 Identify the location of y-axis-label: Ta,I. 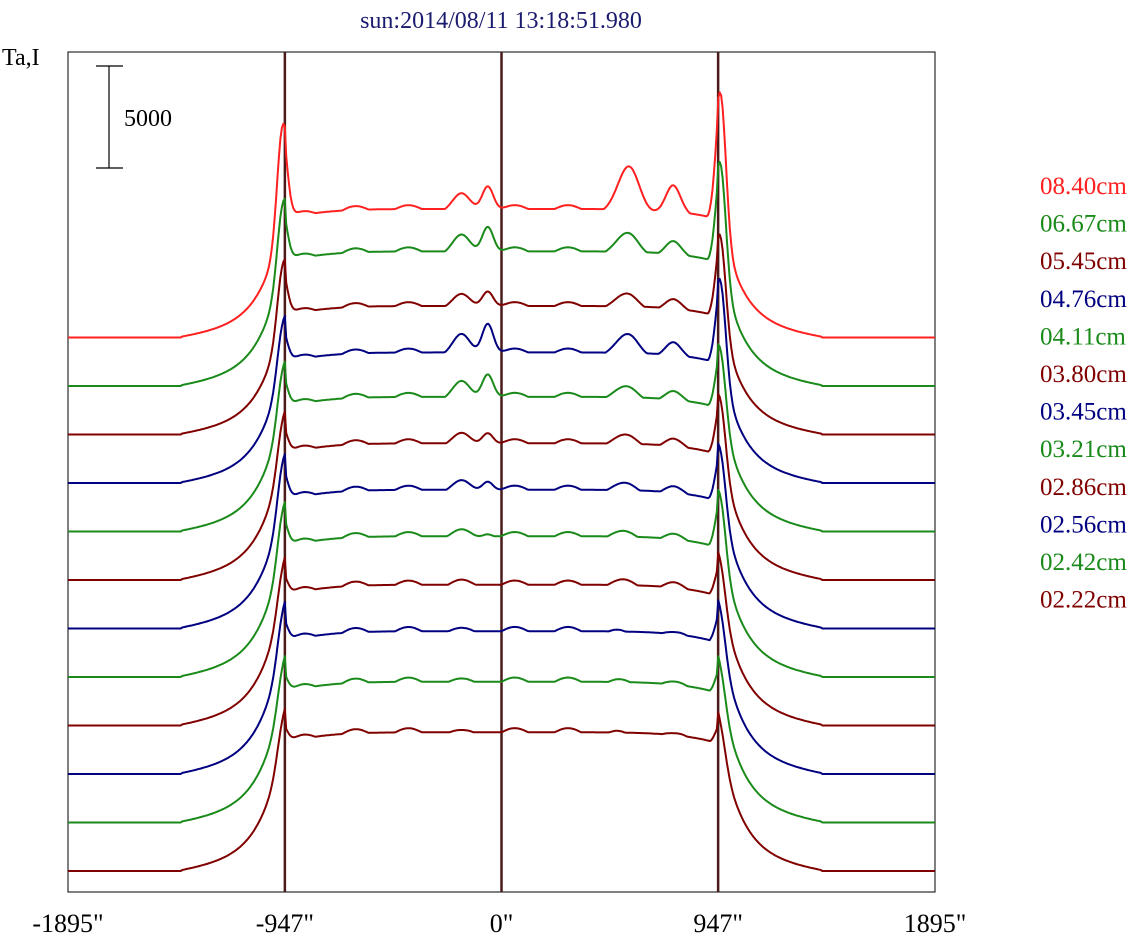
(21, 58).